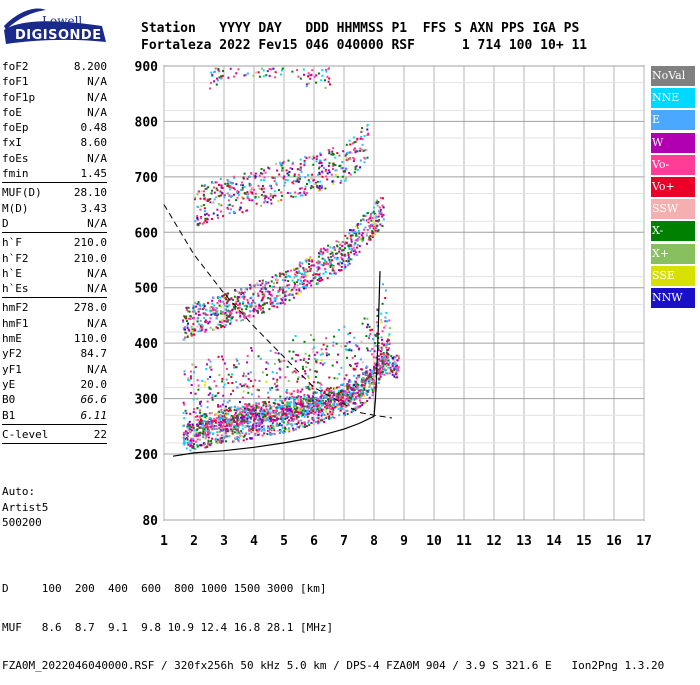 The image size is (700, 685). Describe the element at coordinates (55, 26) in the screenshot. I see `logo-swoosh-icon` at that location.